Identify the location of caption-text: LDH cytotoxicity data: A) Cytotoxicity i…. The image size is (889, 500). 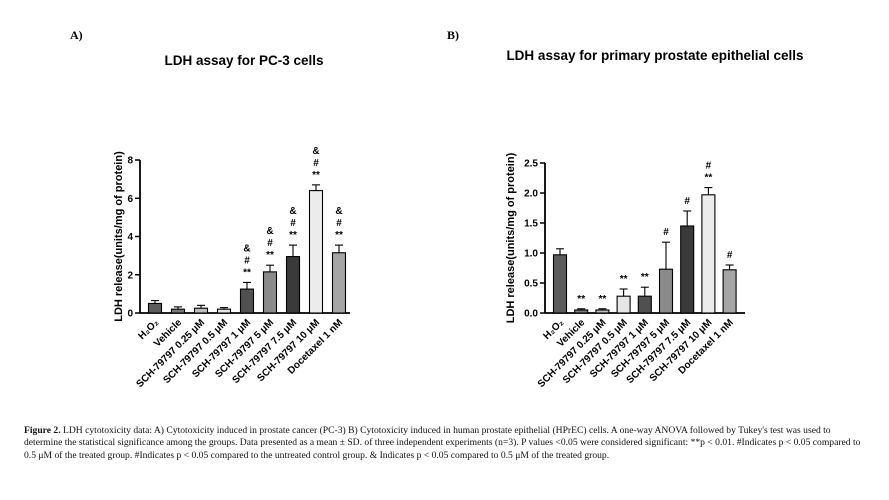
(442, 443).